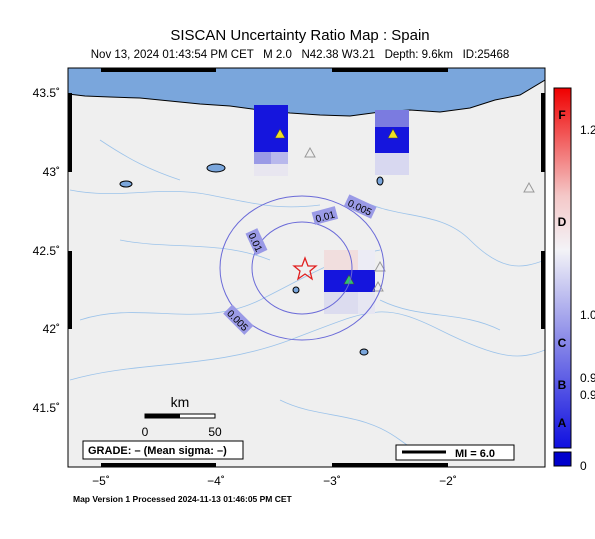 This screenshot has width=595, height=539. I want to click on lon-label: −5˚, so click(101, 481).